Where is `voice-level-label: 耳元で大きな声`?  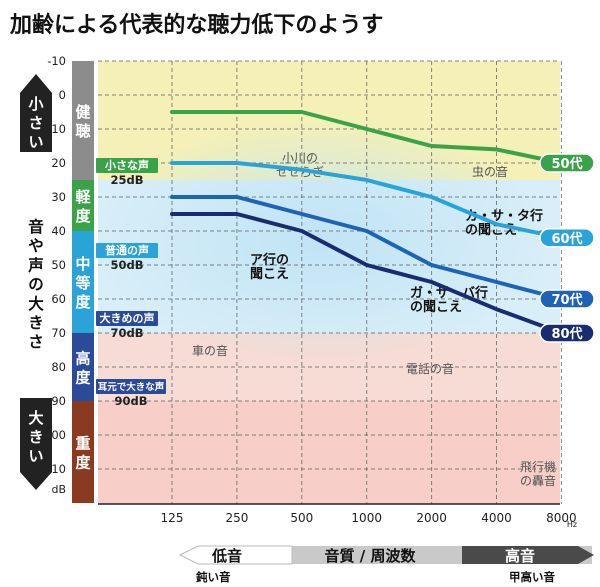
voice-level-label: 耳元で大きな声 is located at coordinates (131, 387).